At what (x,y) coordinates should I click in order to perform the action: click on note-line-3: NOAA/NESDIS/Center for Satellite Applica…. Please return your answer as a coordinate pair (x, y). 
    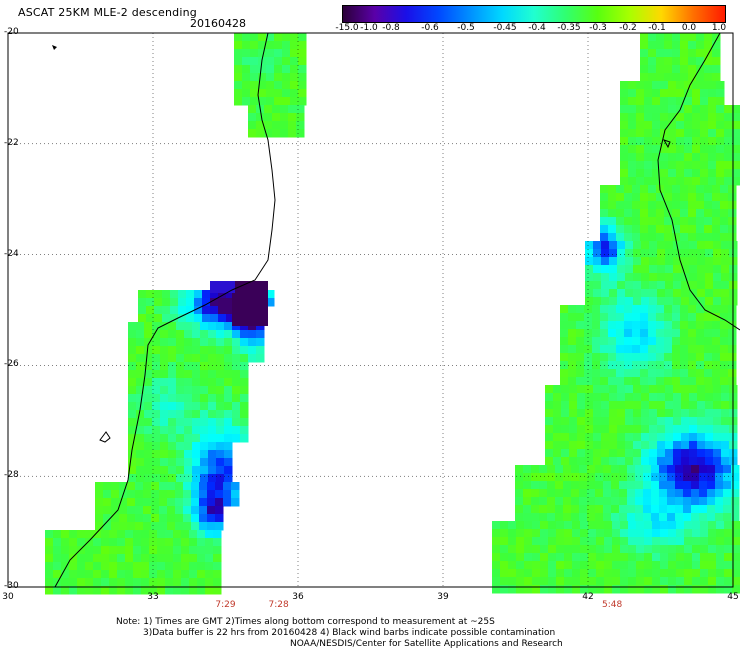
    Looking at the image, I should click on (426, 644).